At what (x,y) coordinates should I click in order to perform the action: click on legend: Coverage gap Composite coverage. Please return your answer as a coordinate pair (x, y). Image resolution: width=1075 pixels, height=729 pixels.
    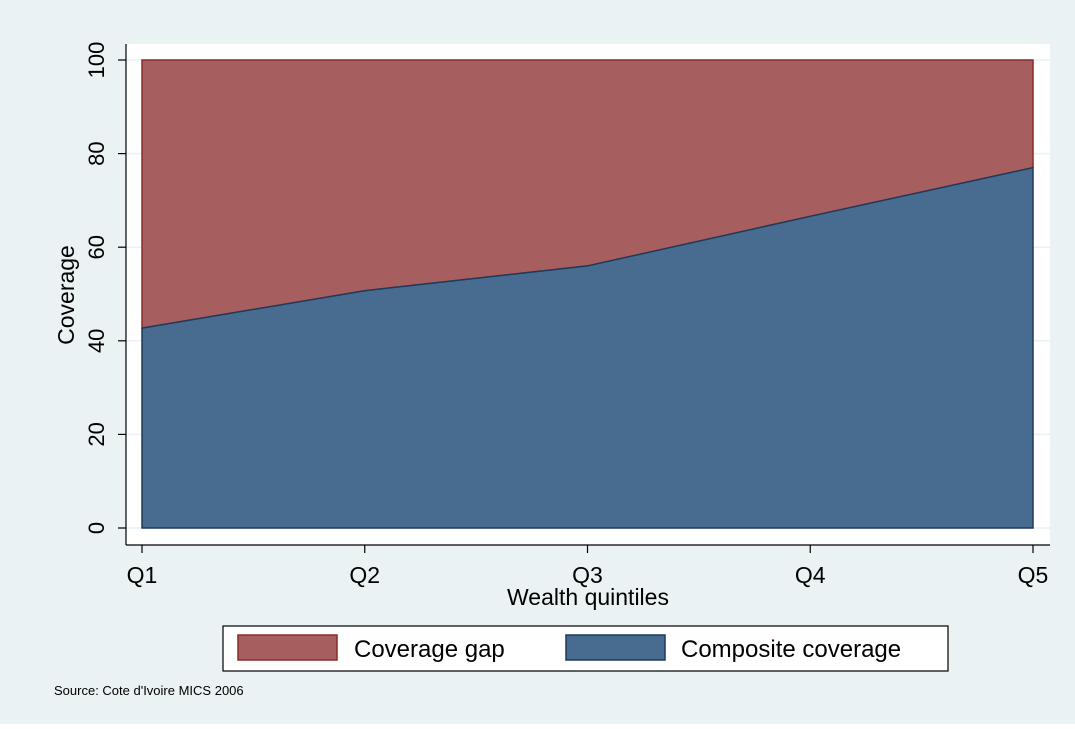
    Looking at the image, I should click on (585, 648).